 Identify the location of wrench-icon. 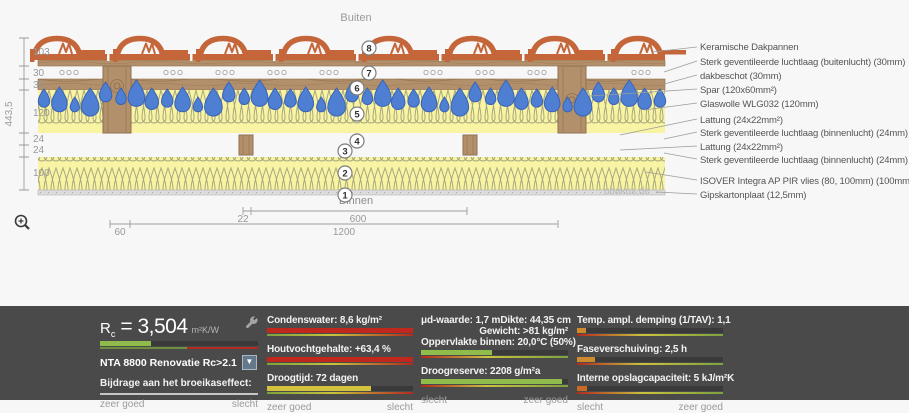
(251, 324).